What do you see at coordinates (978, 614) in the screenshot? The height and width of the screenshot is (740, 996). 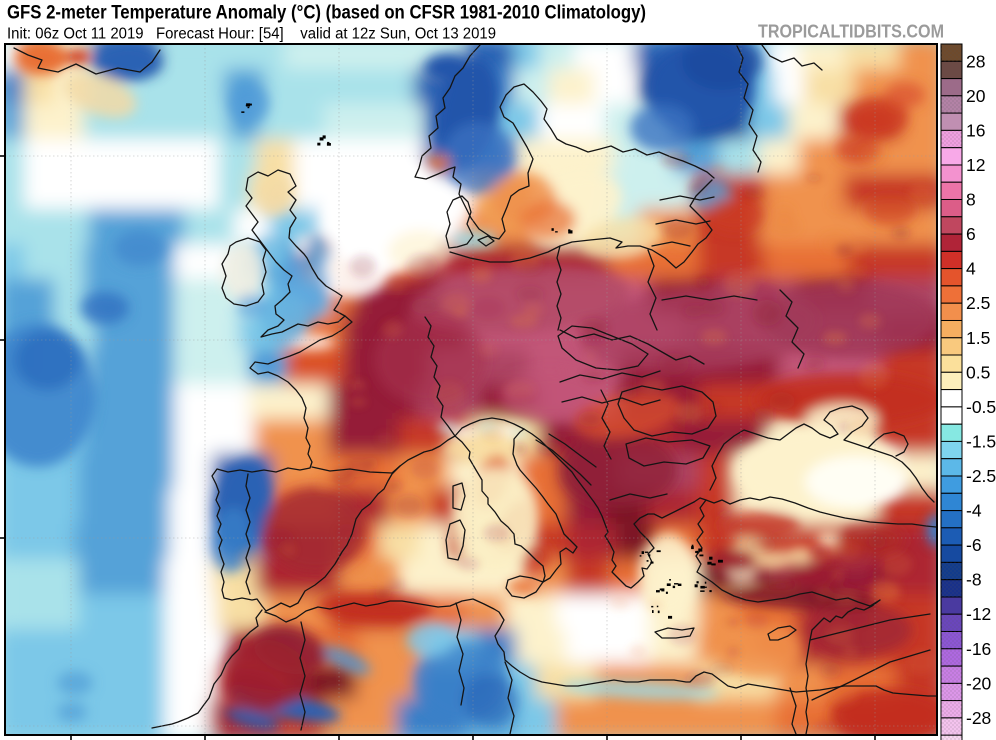 I see `svg-text: -12` at bounding box center [978, 614].